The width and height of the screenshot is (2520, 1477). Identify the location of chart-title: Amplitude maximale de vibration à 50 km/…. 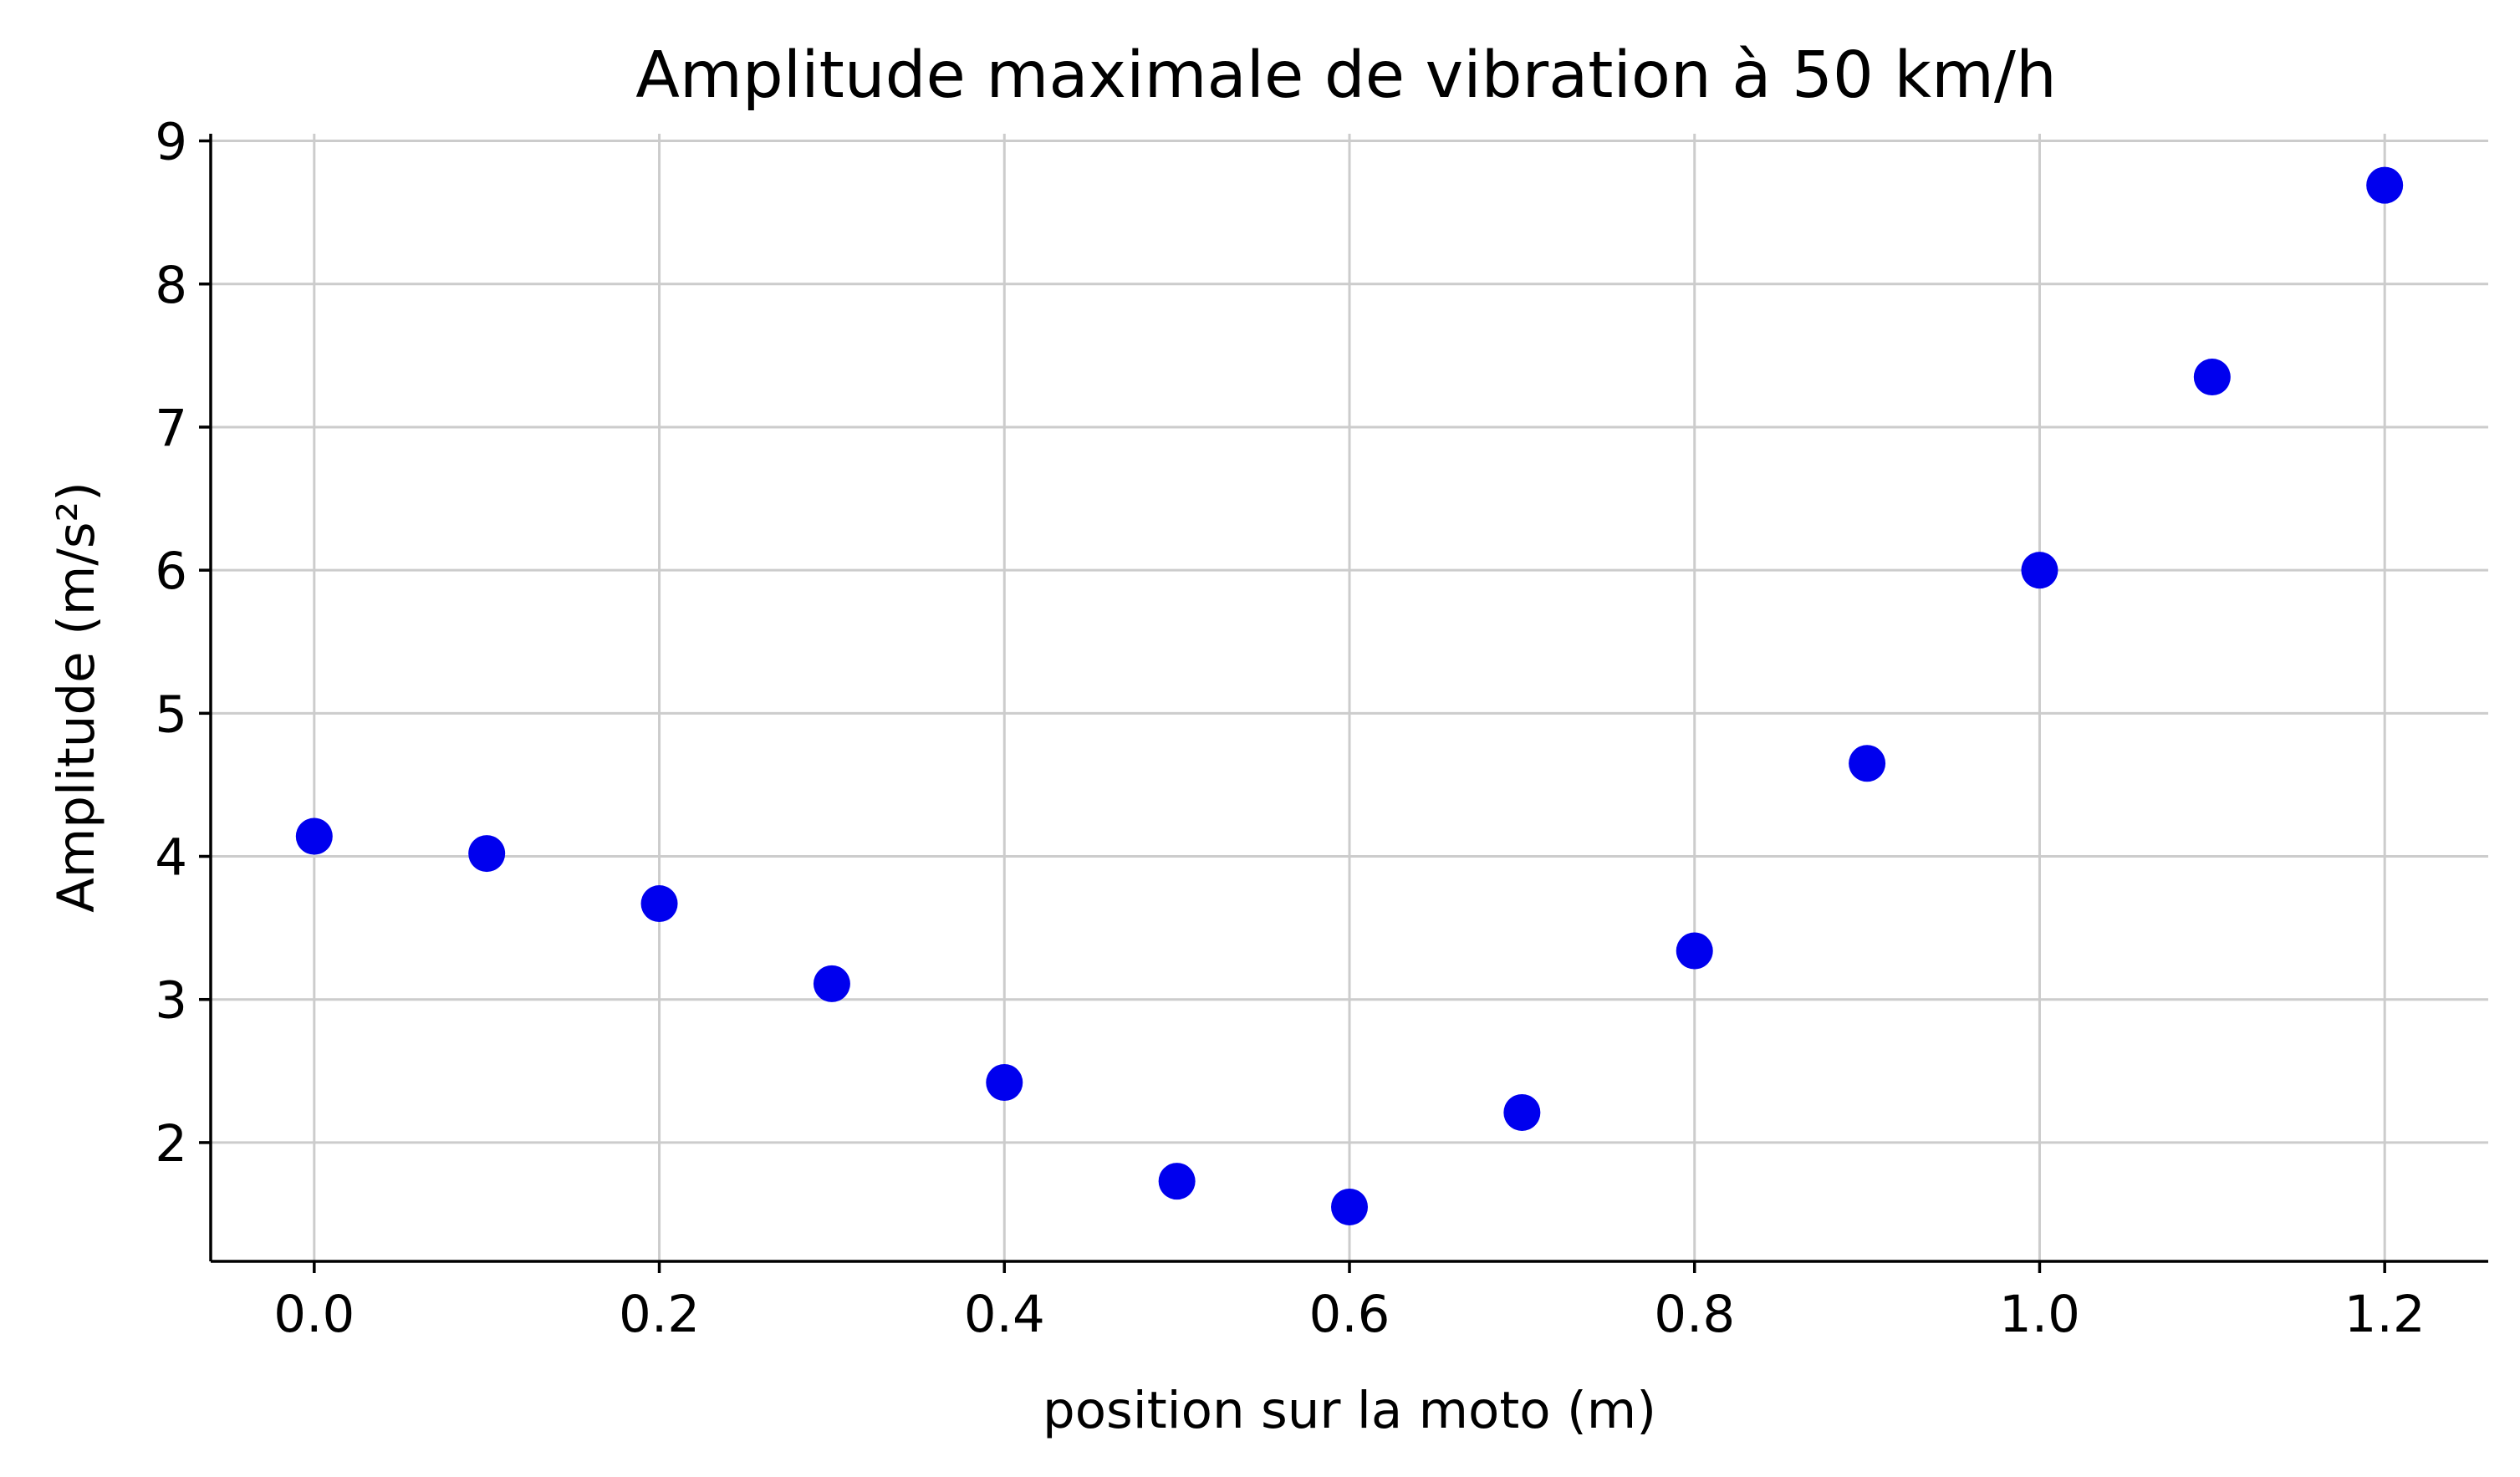
(1346, 75).